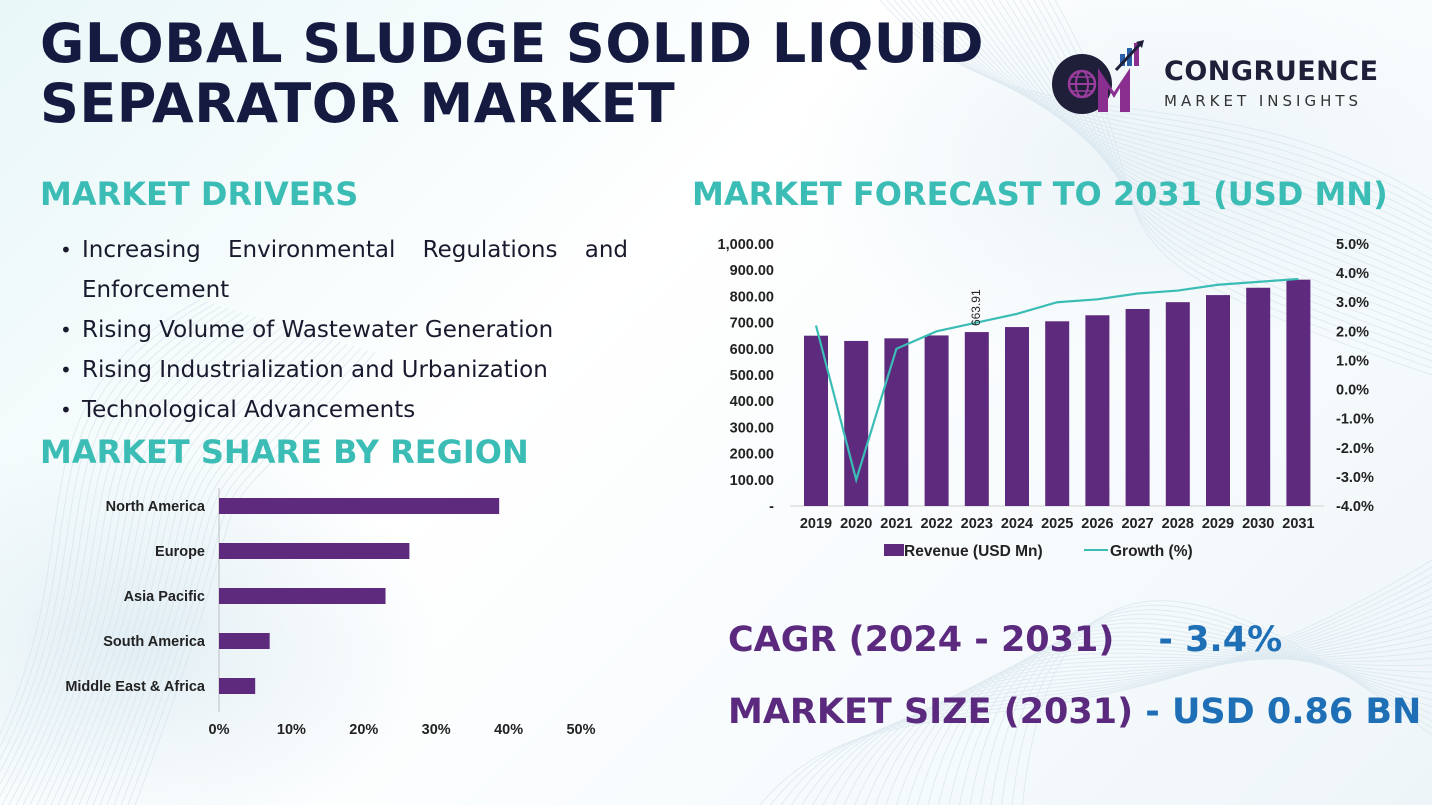  I want to click on forecast-x-tick: 2024, so click(1017, 524).